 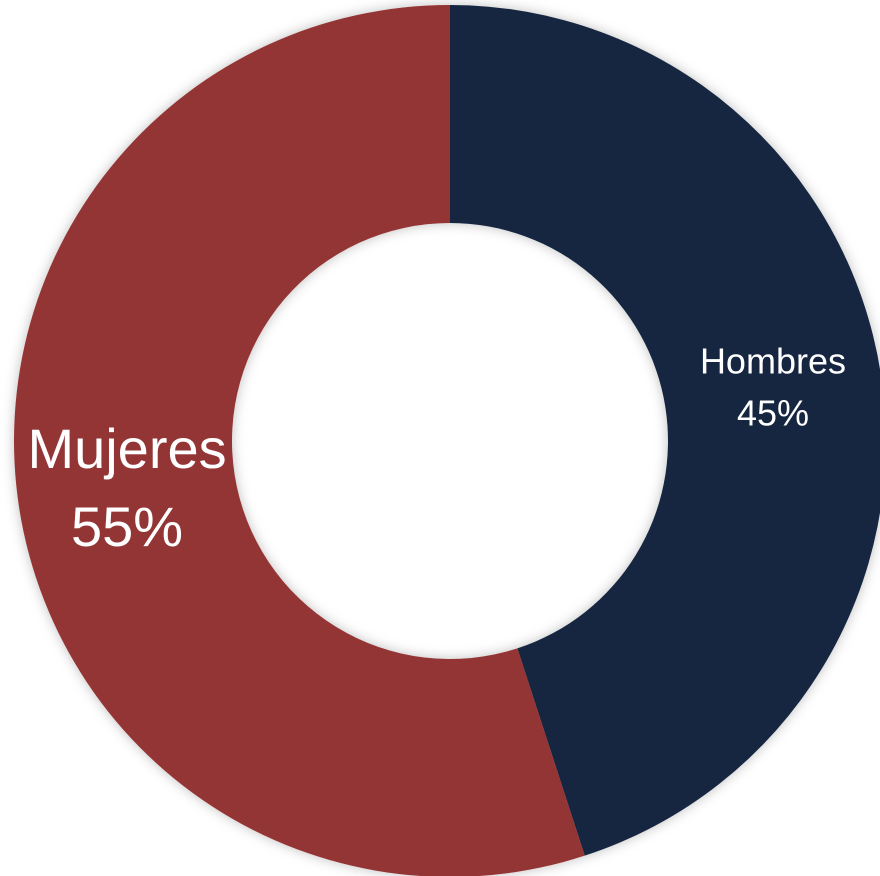 I want to click on slice-label: Mujeres, so click(x=126, y=448).